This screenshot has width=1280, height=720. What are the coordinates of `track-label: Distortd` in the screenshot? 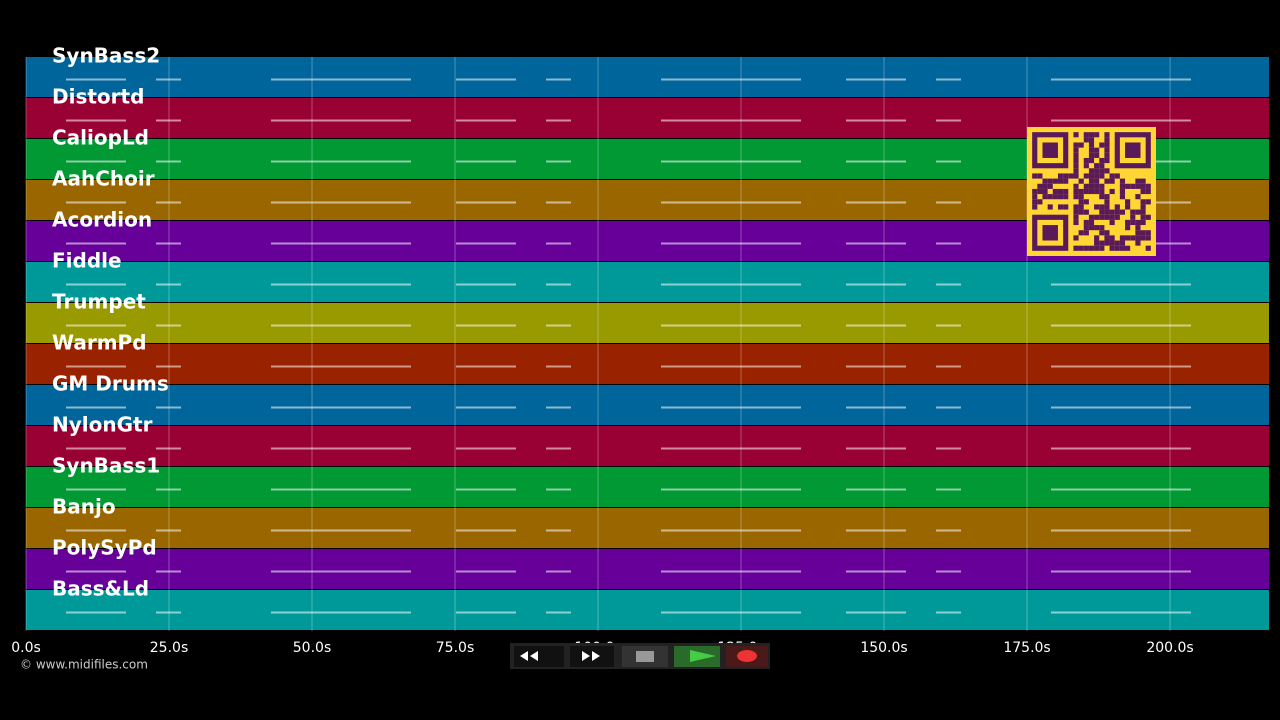 It's located at (98, 97).